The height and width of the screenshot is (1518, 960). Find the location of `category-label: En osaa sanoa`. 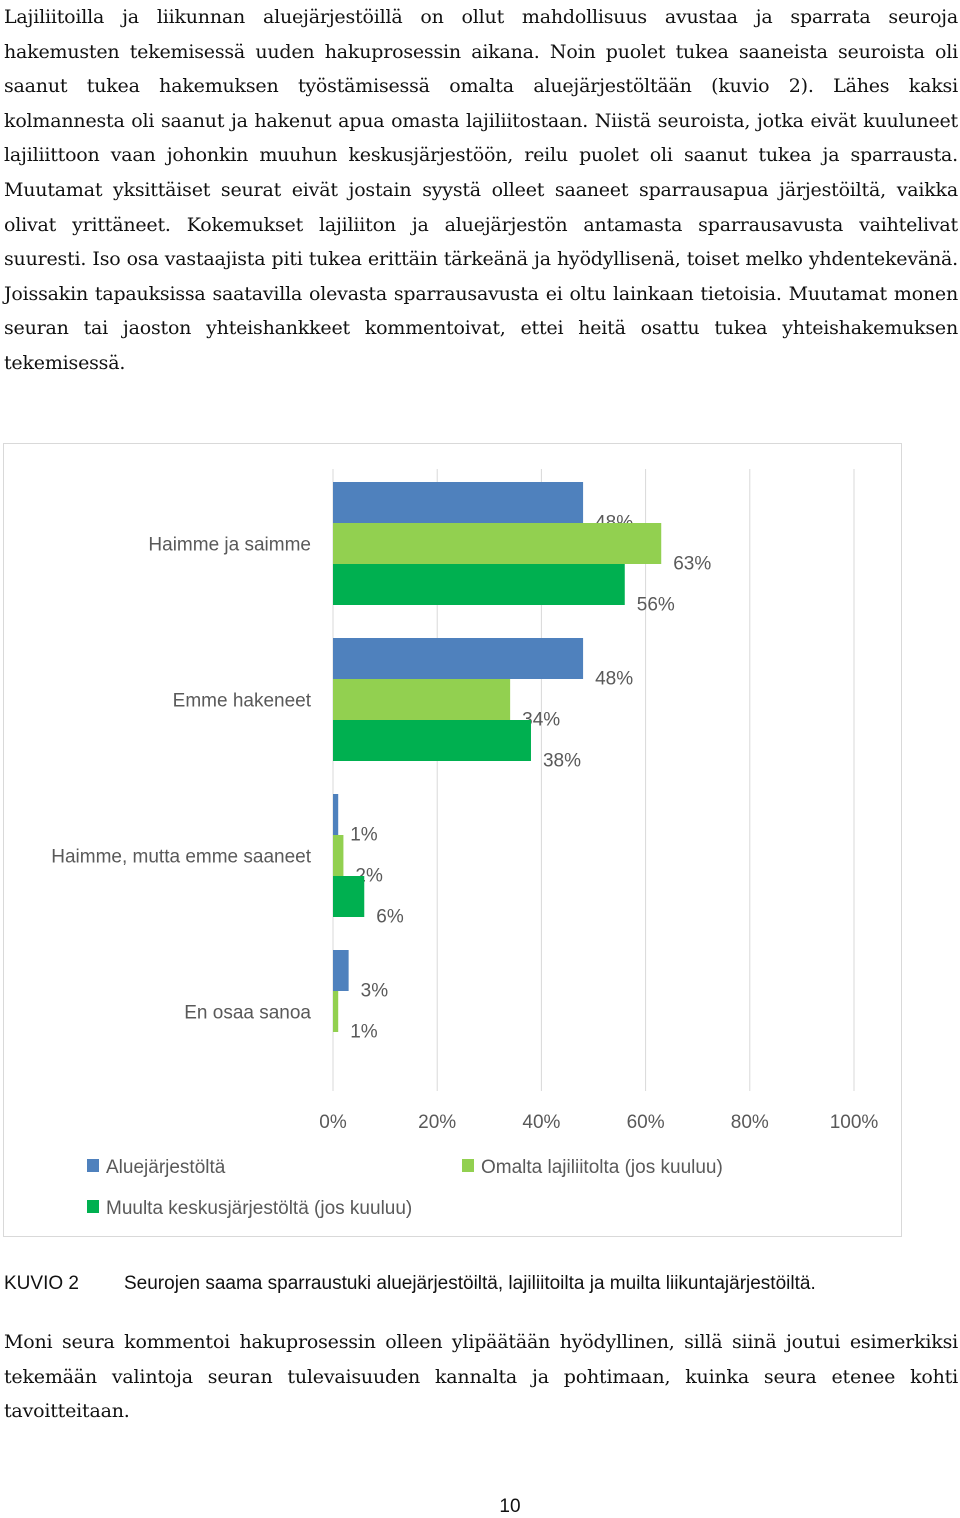

category-label: En osaa sanoa is located at coordinates (247, 1013).